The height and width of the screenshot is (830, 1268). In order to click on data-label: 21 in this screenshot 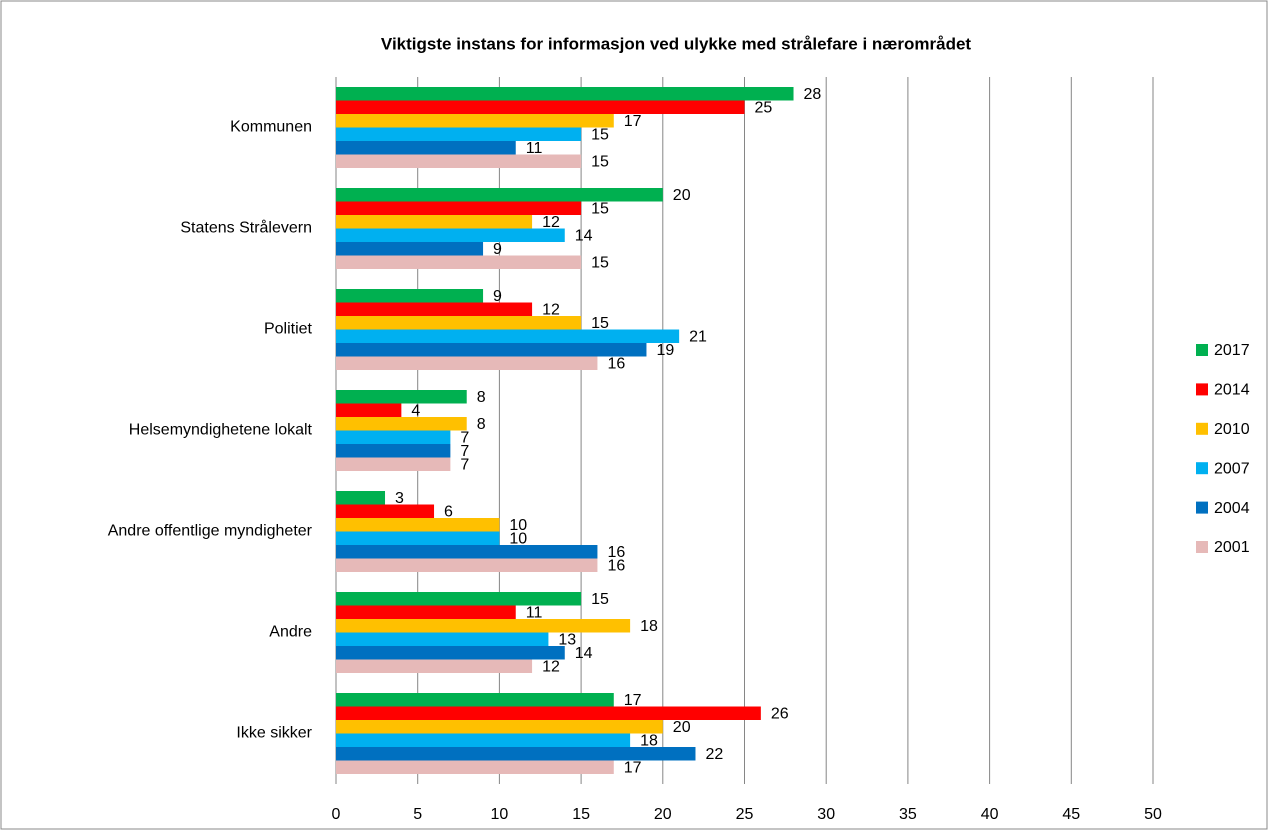, I will do `click(698, 336)`.